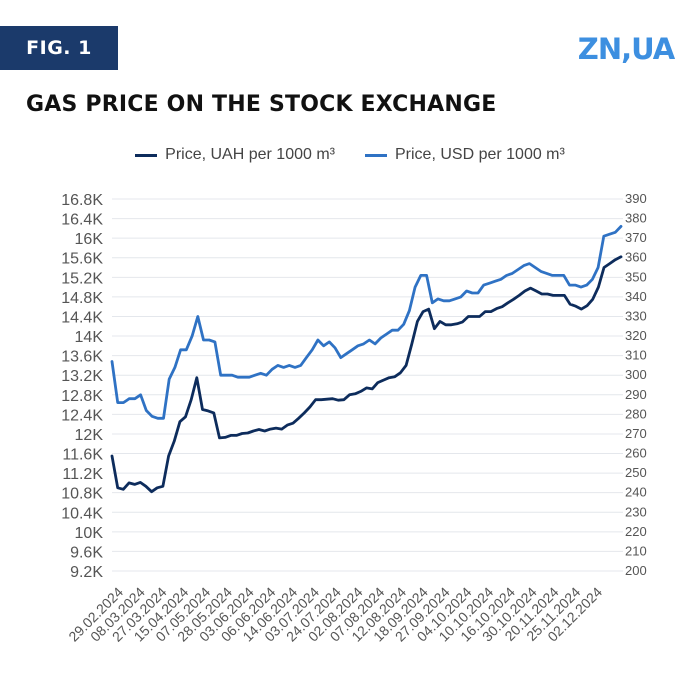  I want to click on left-axis-tick-label: 14.4K, so click(82, 317).